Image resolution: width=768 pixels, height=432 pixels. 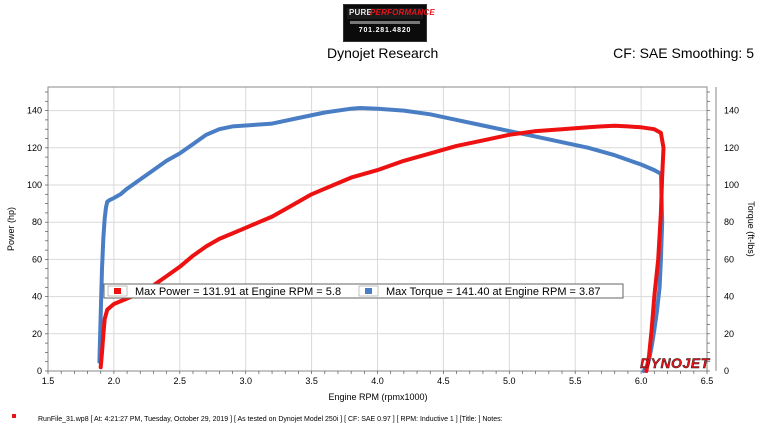 I want to click on y-tick-label-left: 60, so click(x=37, y=259).